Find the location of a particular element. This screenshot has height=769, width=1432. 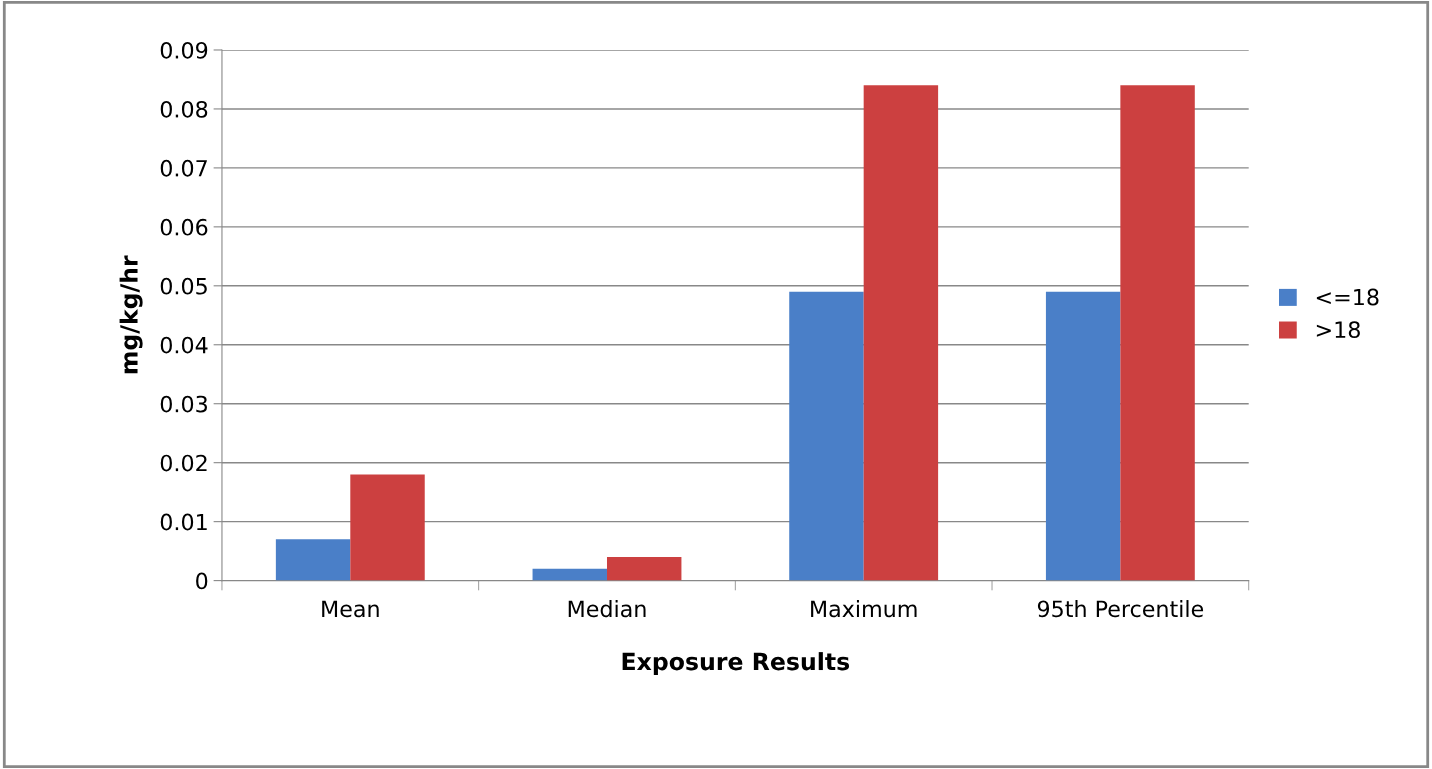

y-tick-label: 0.01 is located at coordinates (183, 522).